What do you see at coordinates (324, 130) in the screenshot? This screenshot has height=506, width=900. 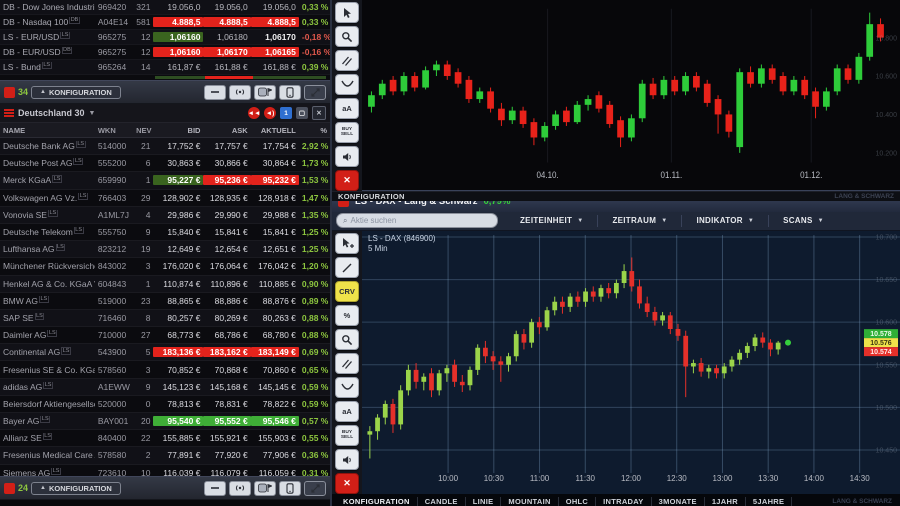 I see `column-header-pct: %` at bounding box center [324, 130].